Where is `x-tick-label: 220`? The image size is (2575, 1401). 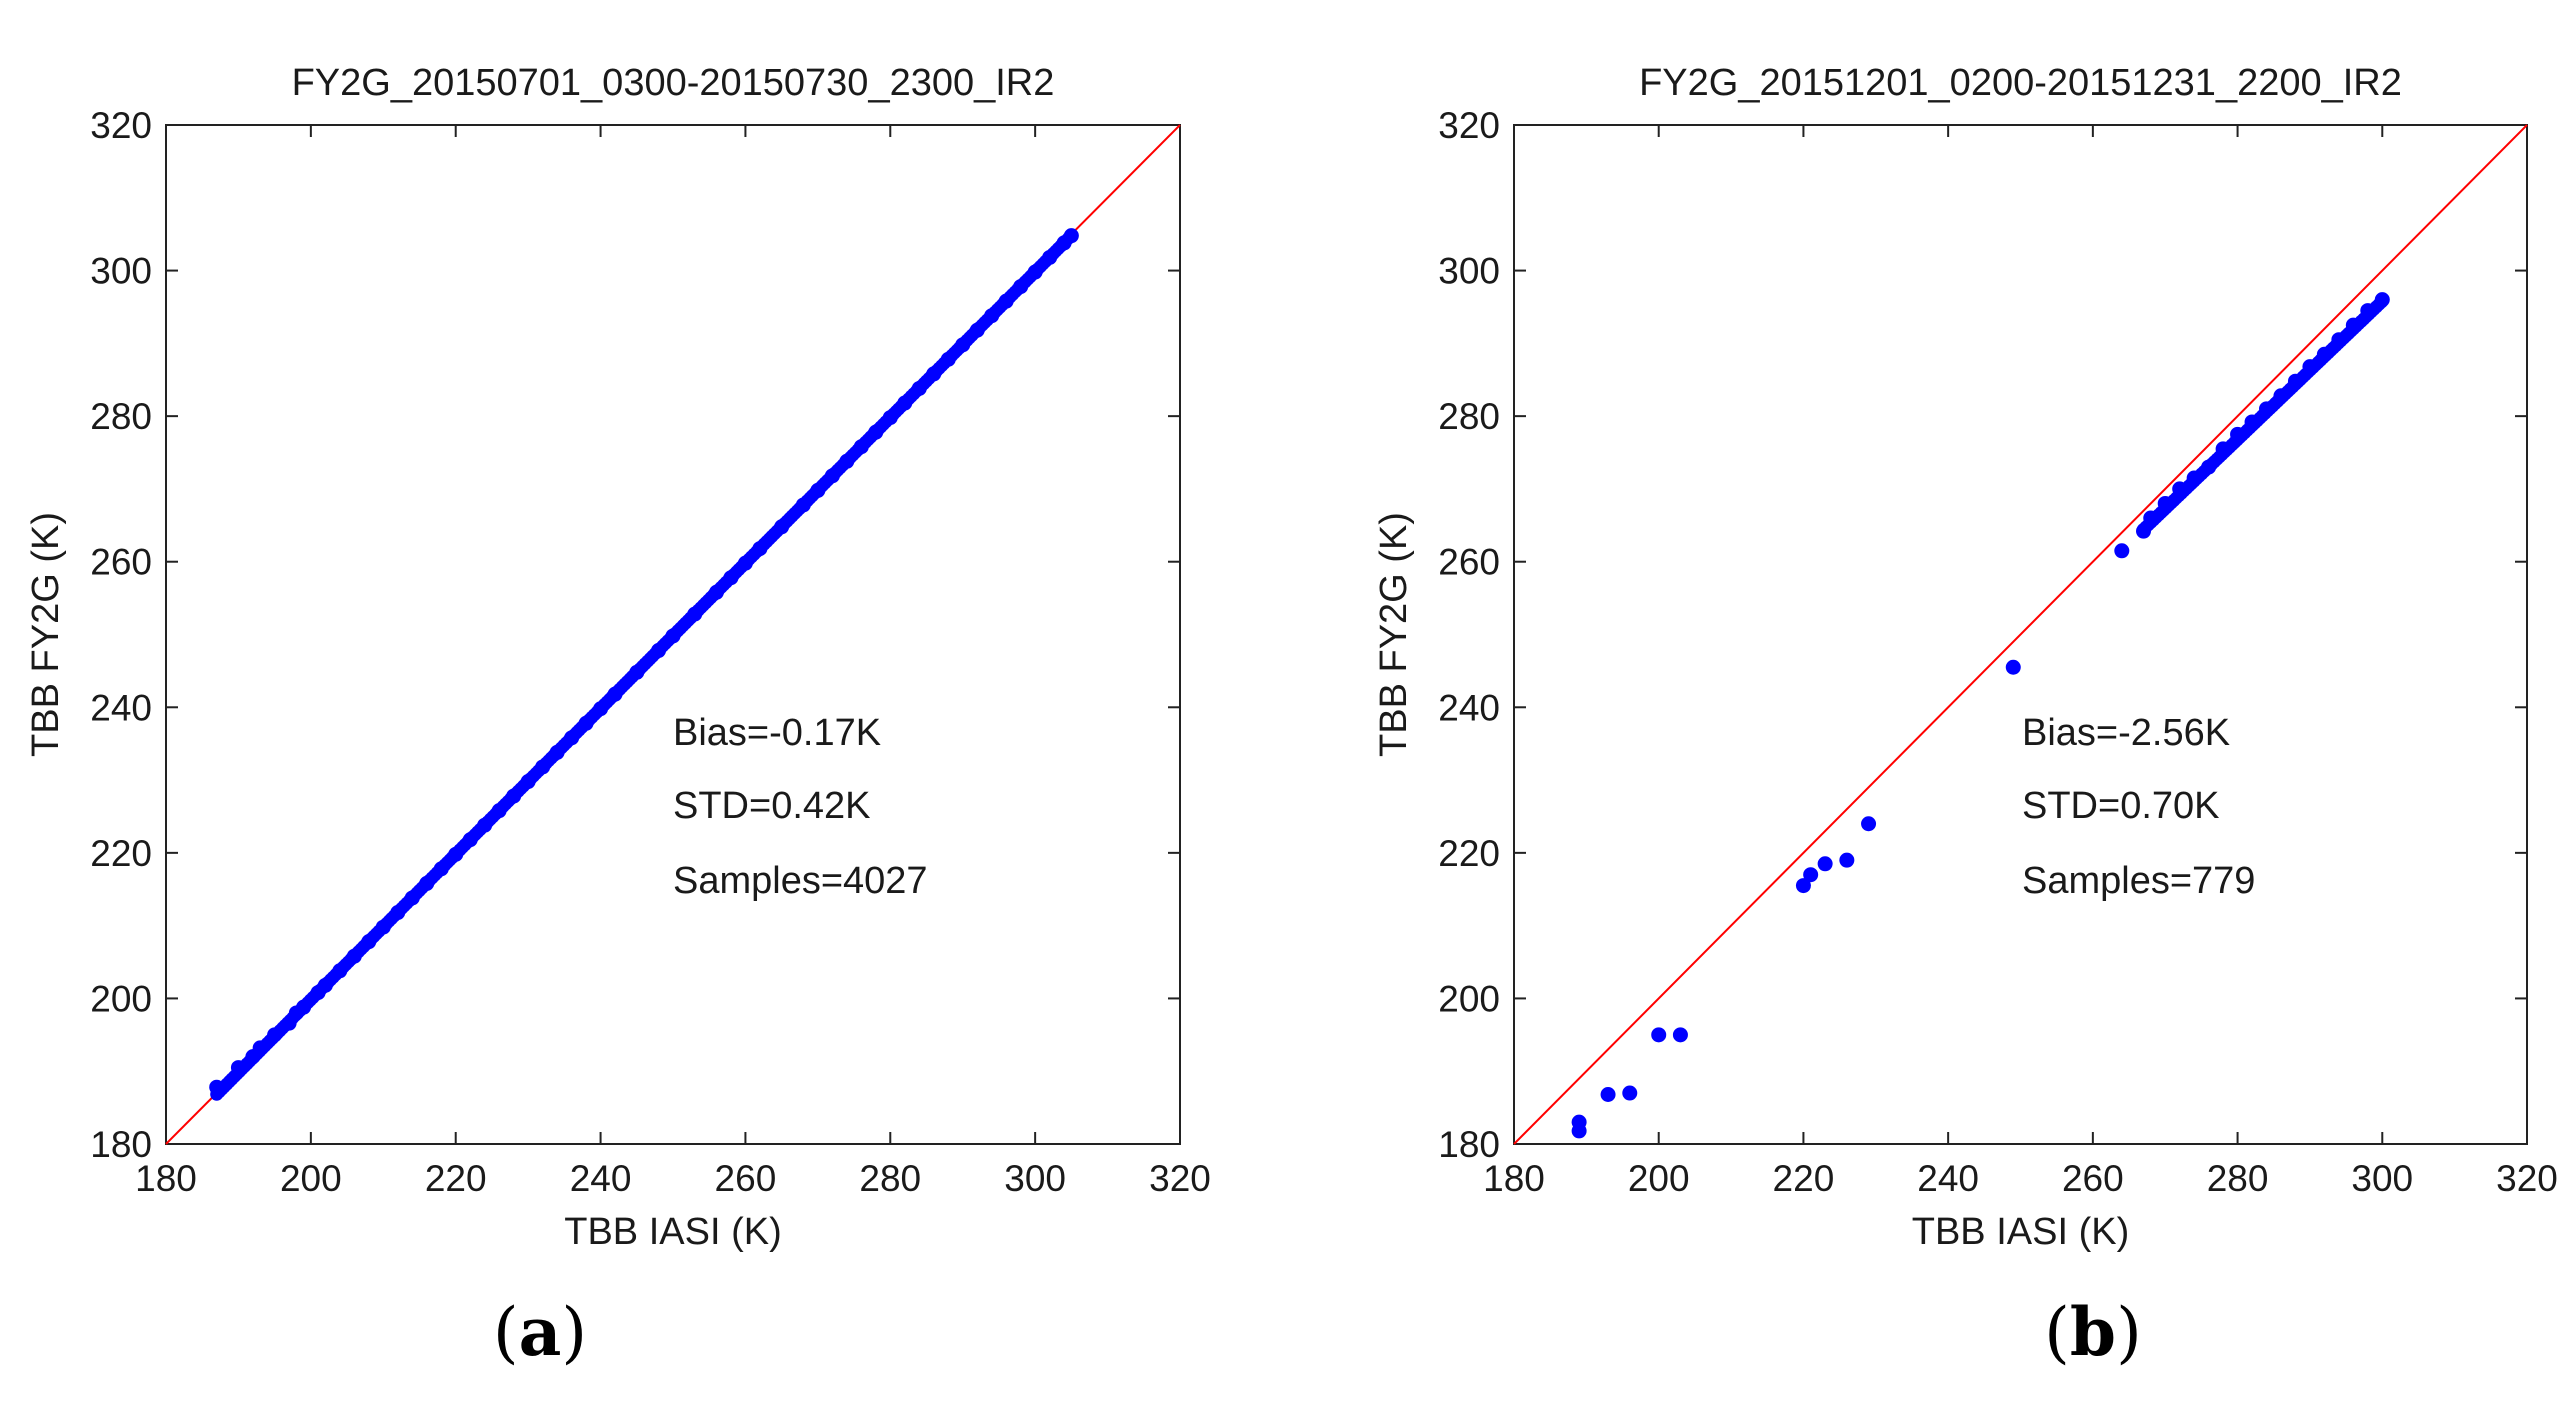 x-tick-label: 220 is located at coordinates (456, 1178).